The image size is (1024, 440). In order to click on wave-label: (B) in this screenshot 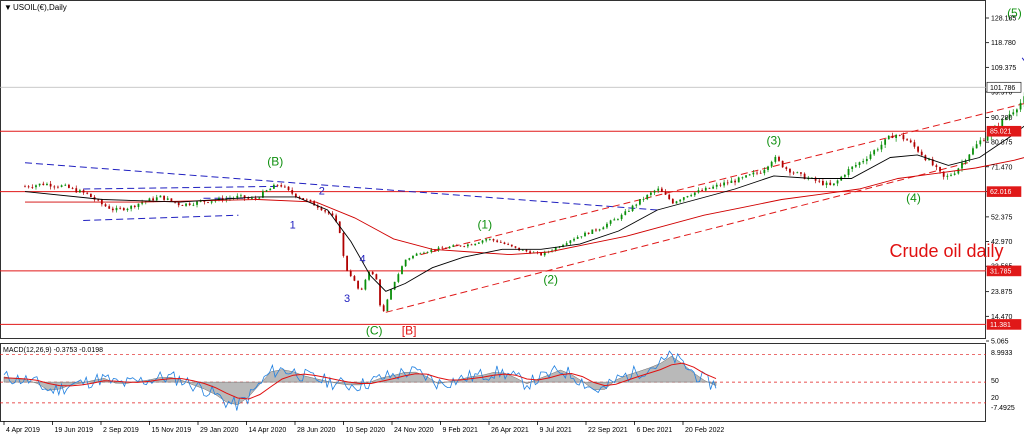, I will do `click(275, 161)`.